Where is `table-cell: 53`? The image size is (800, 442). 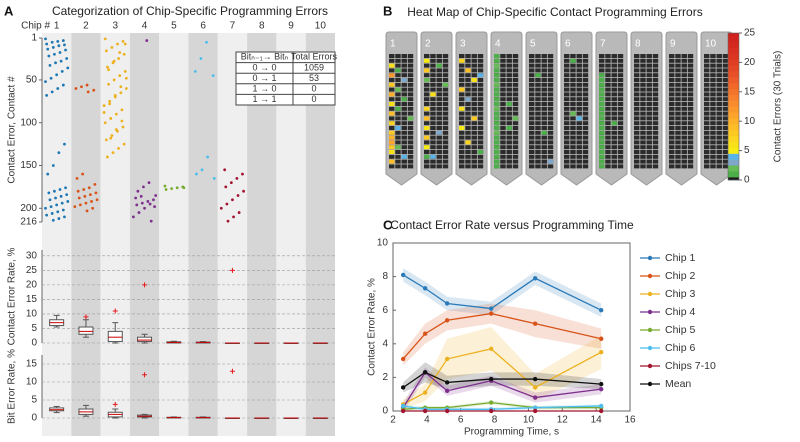
table-cell: 53 is located at coordinates (314, 78).